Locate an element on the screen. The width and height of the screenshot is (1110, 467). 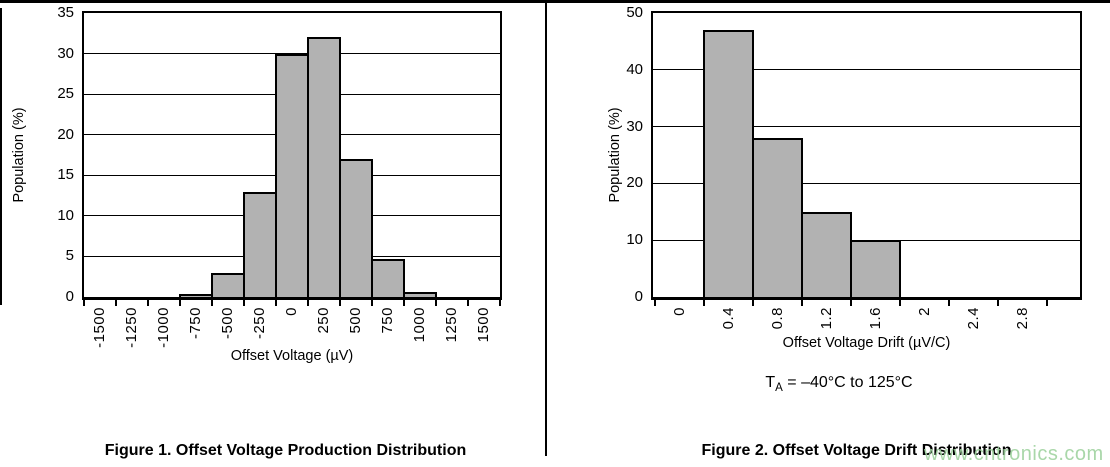
y-tick-label: 15 is located at coordinates (65, 175).